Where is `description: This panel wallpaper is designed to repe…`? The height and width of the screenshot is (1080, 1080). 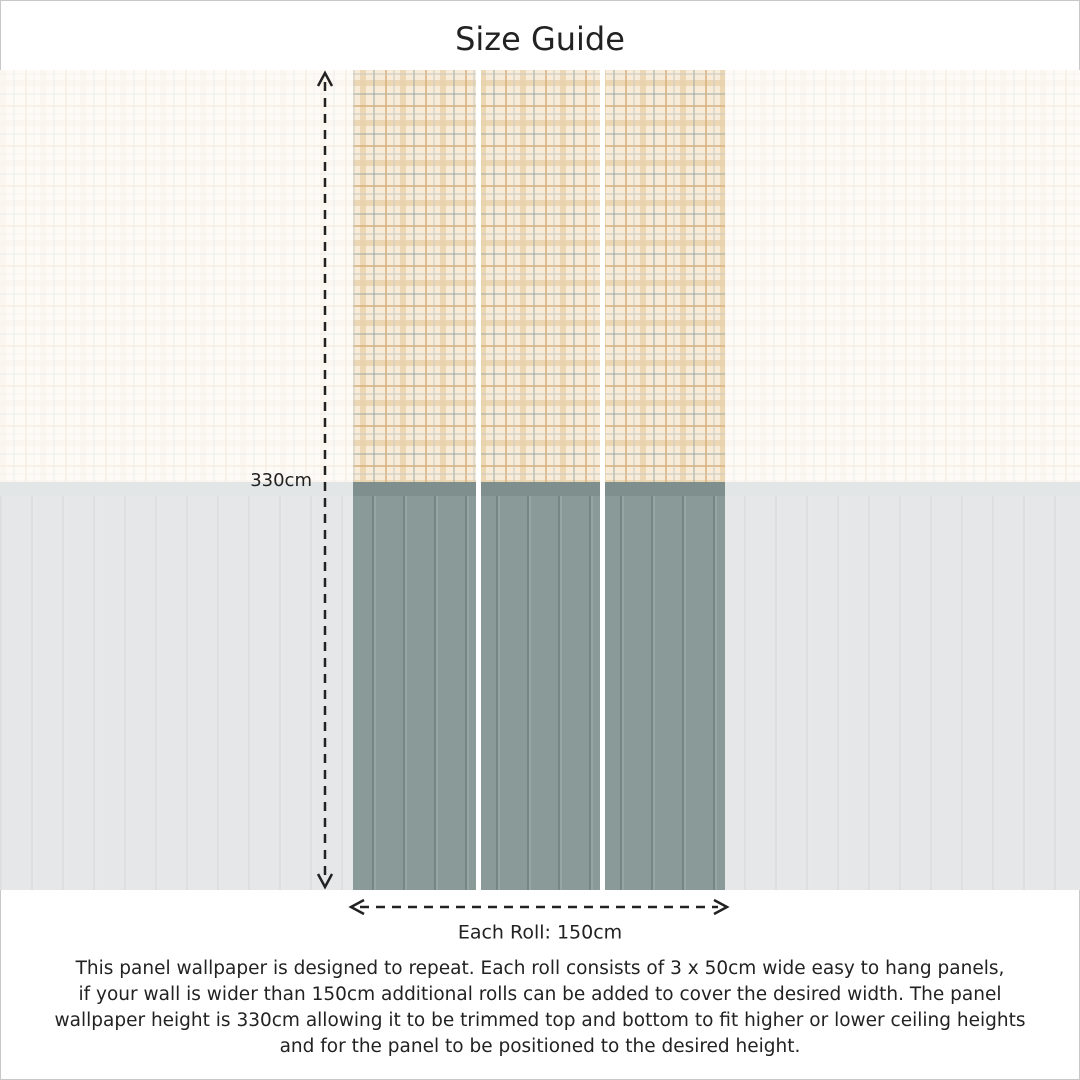
description: This panel wallpaper is designed to repe… is located at coordinates (540, 1007).